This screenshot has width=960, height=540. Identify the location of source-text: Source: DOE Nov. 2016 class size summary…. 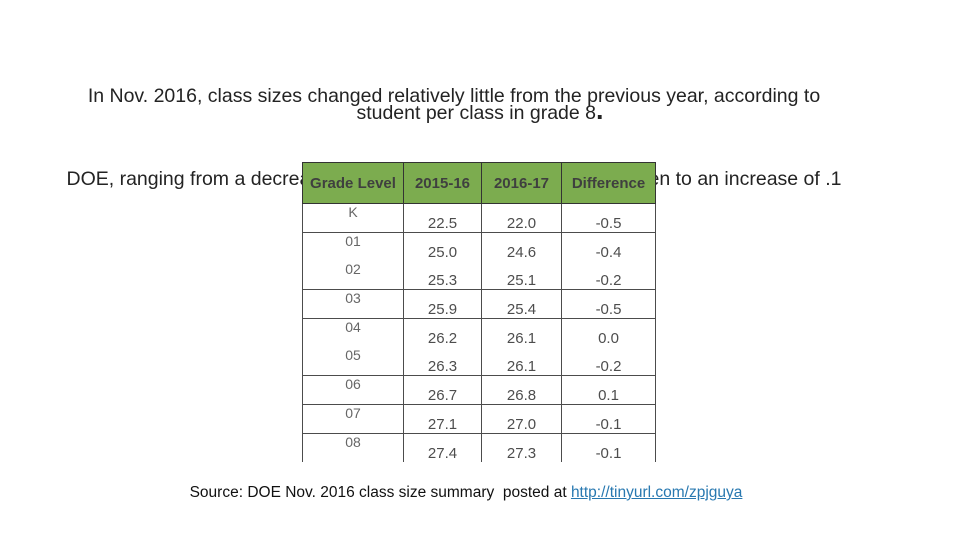
(380, 492).